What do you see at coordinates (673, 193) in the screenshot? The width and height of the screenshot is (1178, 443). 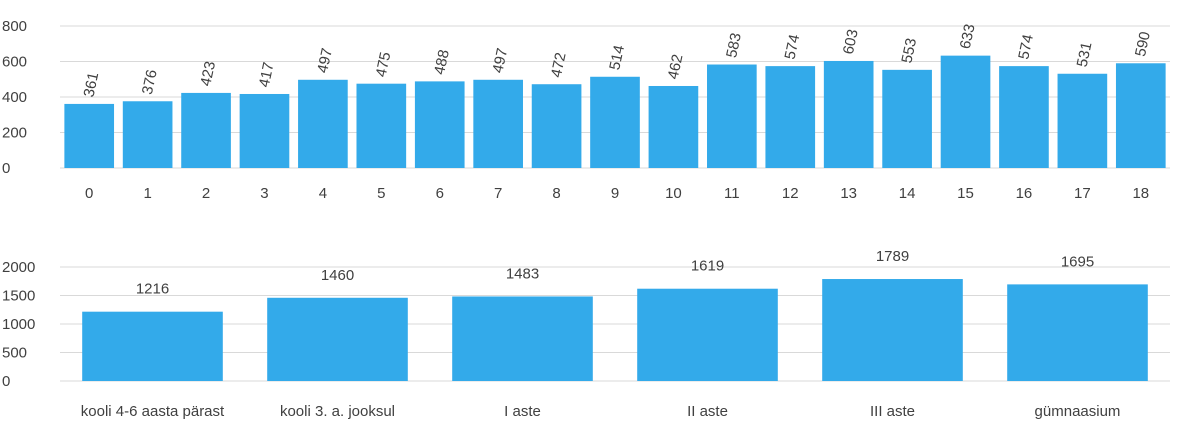 I see `category-label: 10` at bounding box center [673, 193].